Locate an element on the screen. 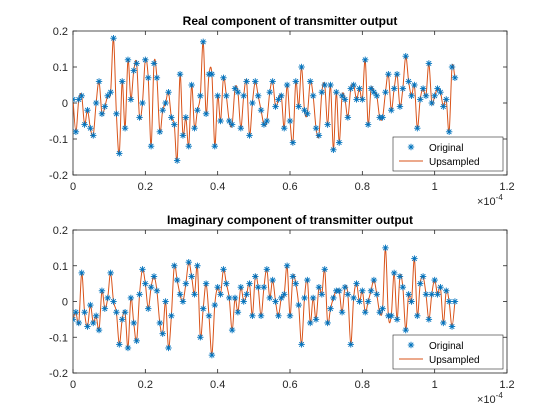 Image resolution: width=560 pixels, height=420 pixels. y-tick-label: 0.1 is located at coordinates (60, 267).